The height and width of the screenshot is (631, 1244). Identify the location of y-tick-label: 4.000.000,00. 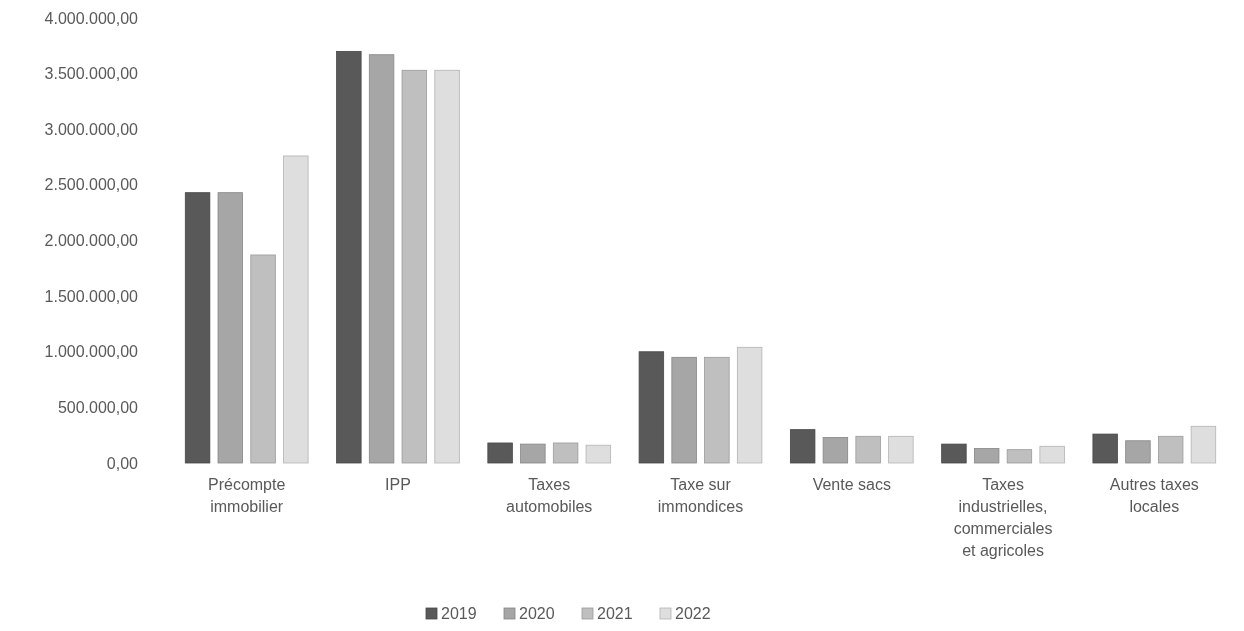
(91, 18).